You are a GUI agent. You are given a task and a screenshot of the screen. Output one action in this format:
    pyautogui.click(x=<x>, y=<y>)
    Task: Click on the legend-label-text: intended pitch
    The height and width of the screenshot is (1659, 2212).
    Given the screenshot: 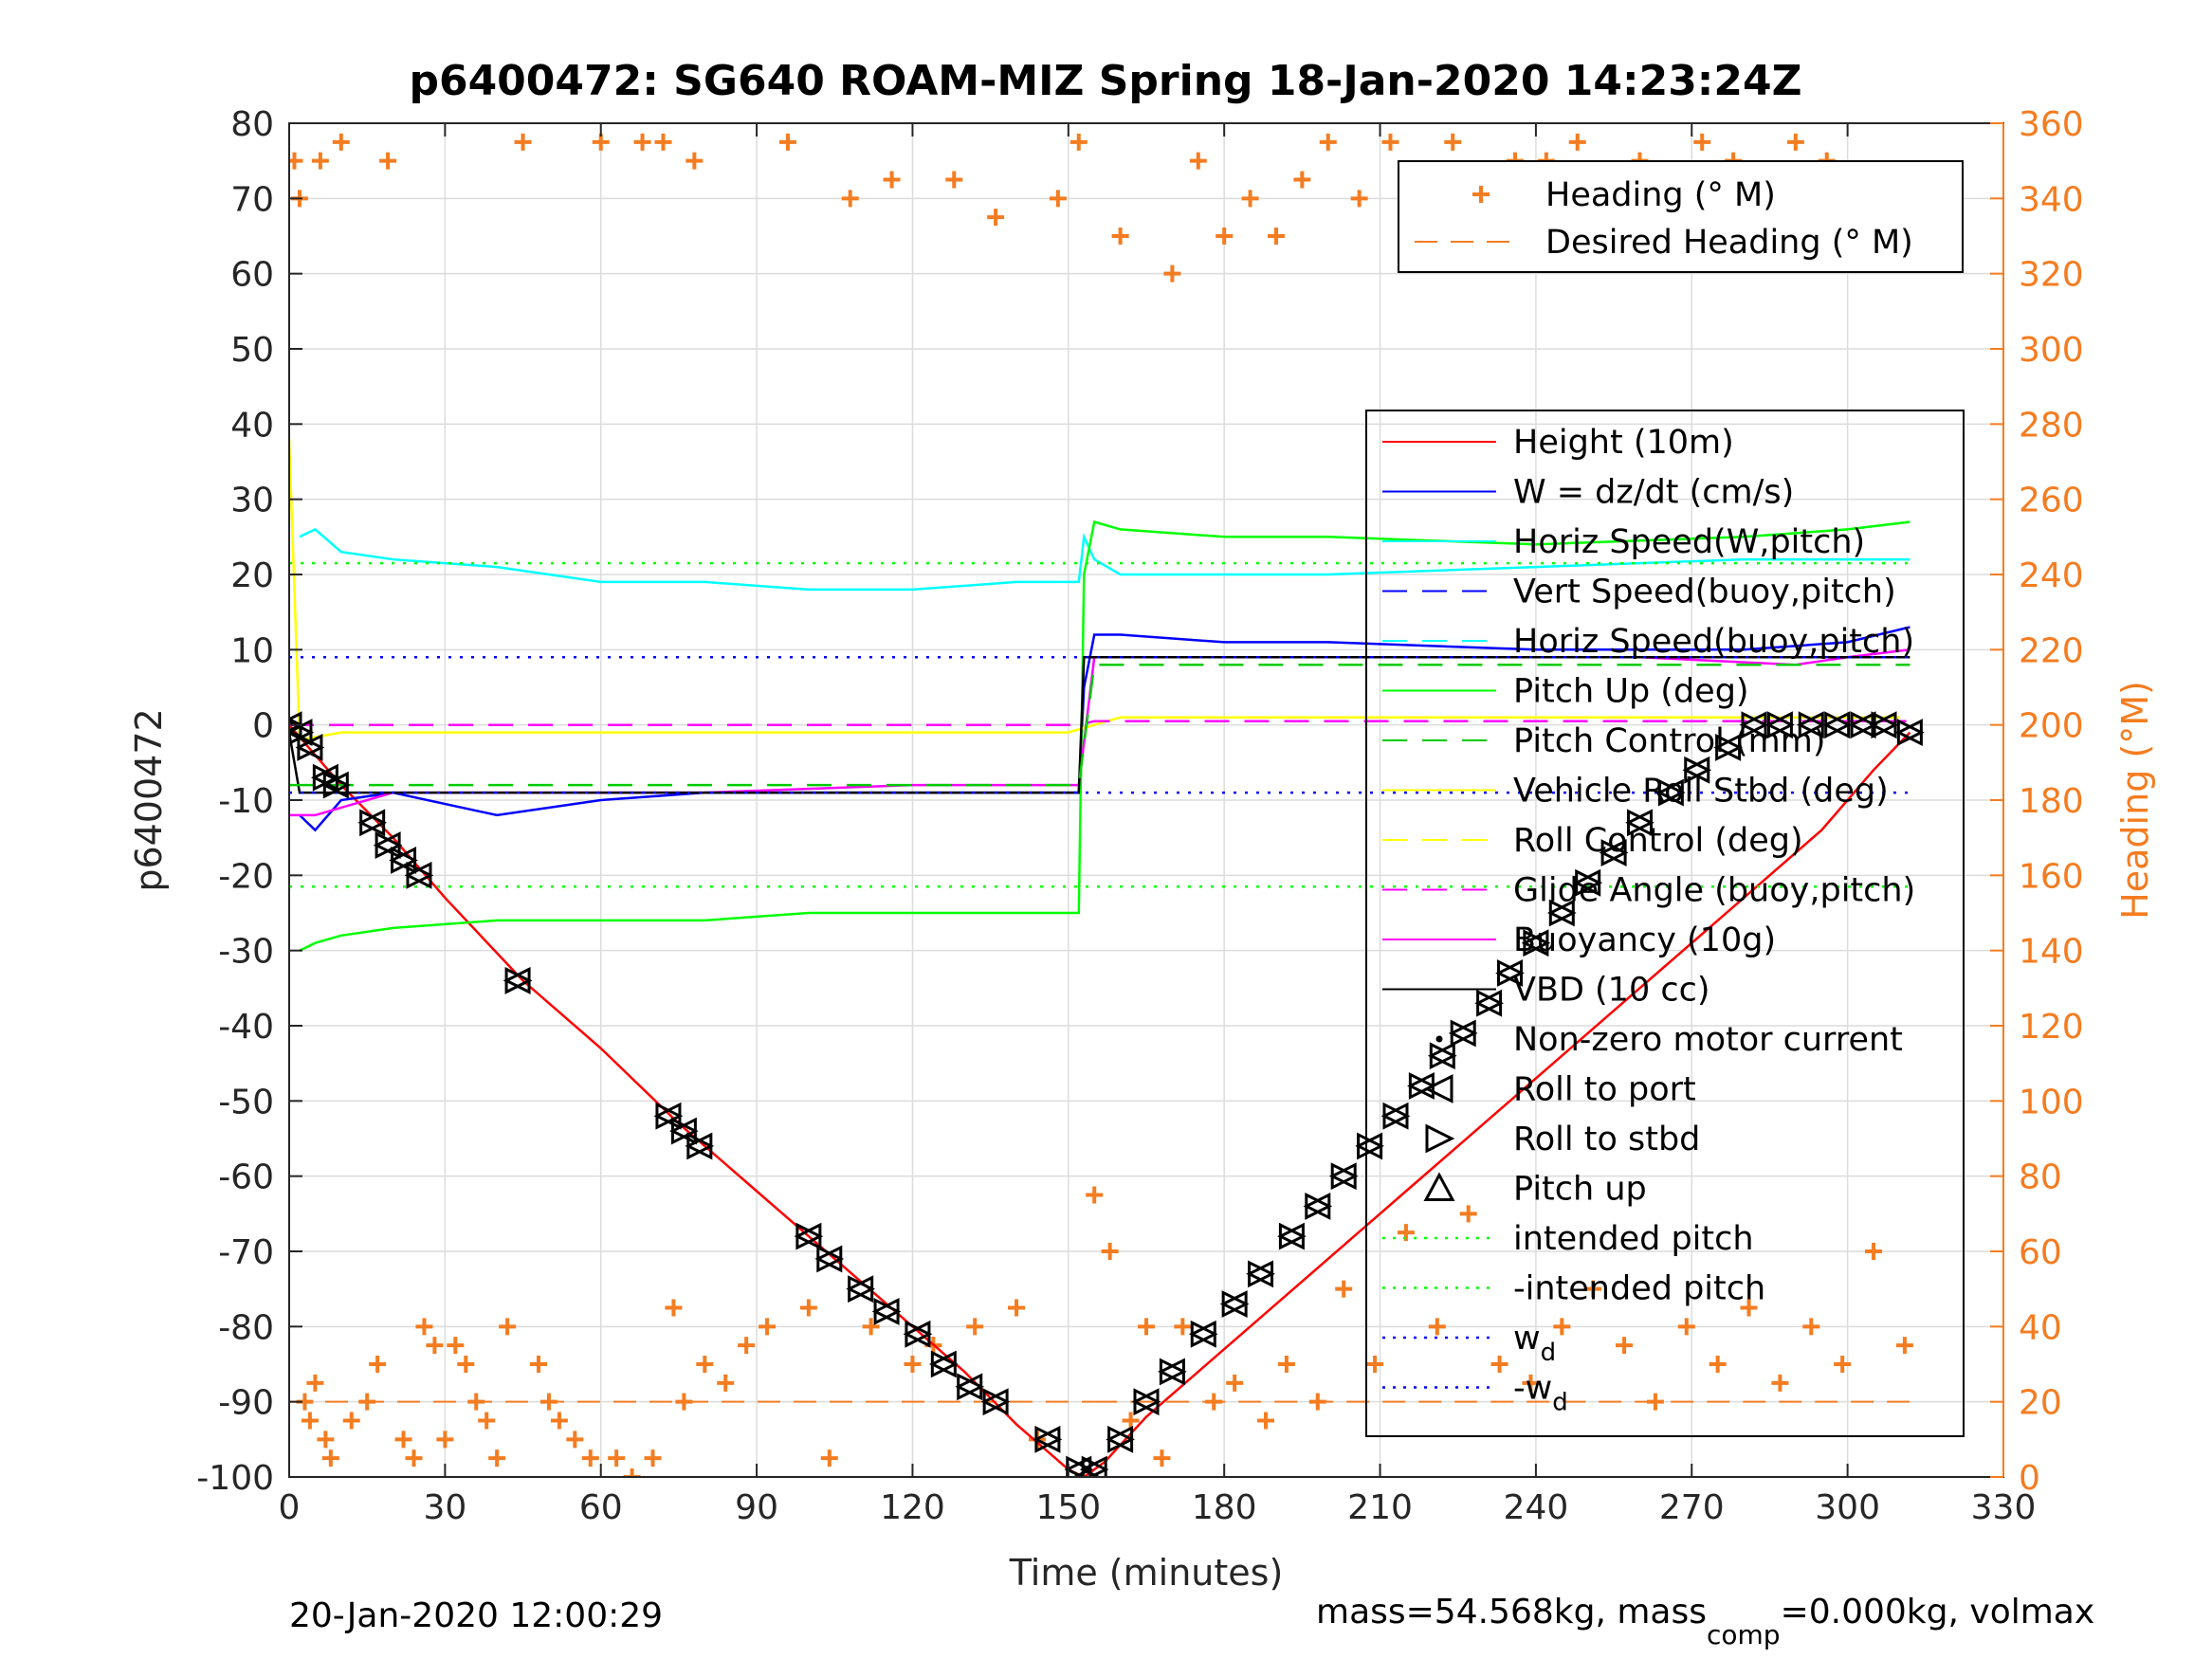 What is the action you would take?
    pyautogui.click(x=1633, y=1239)
    